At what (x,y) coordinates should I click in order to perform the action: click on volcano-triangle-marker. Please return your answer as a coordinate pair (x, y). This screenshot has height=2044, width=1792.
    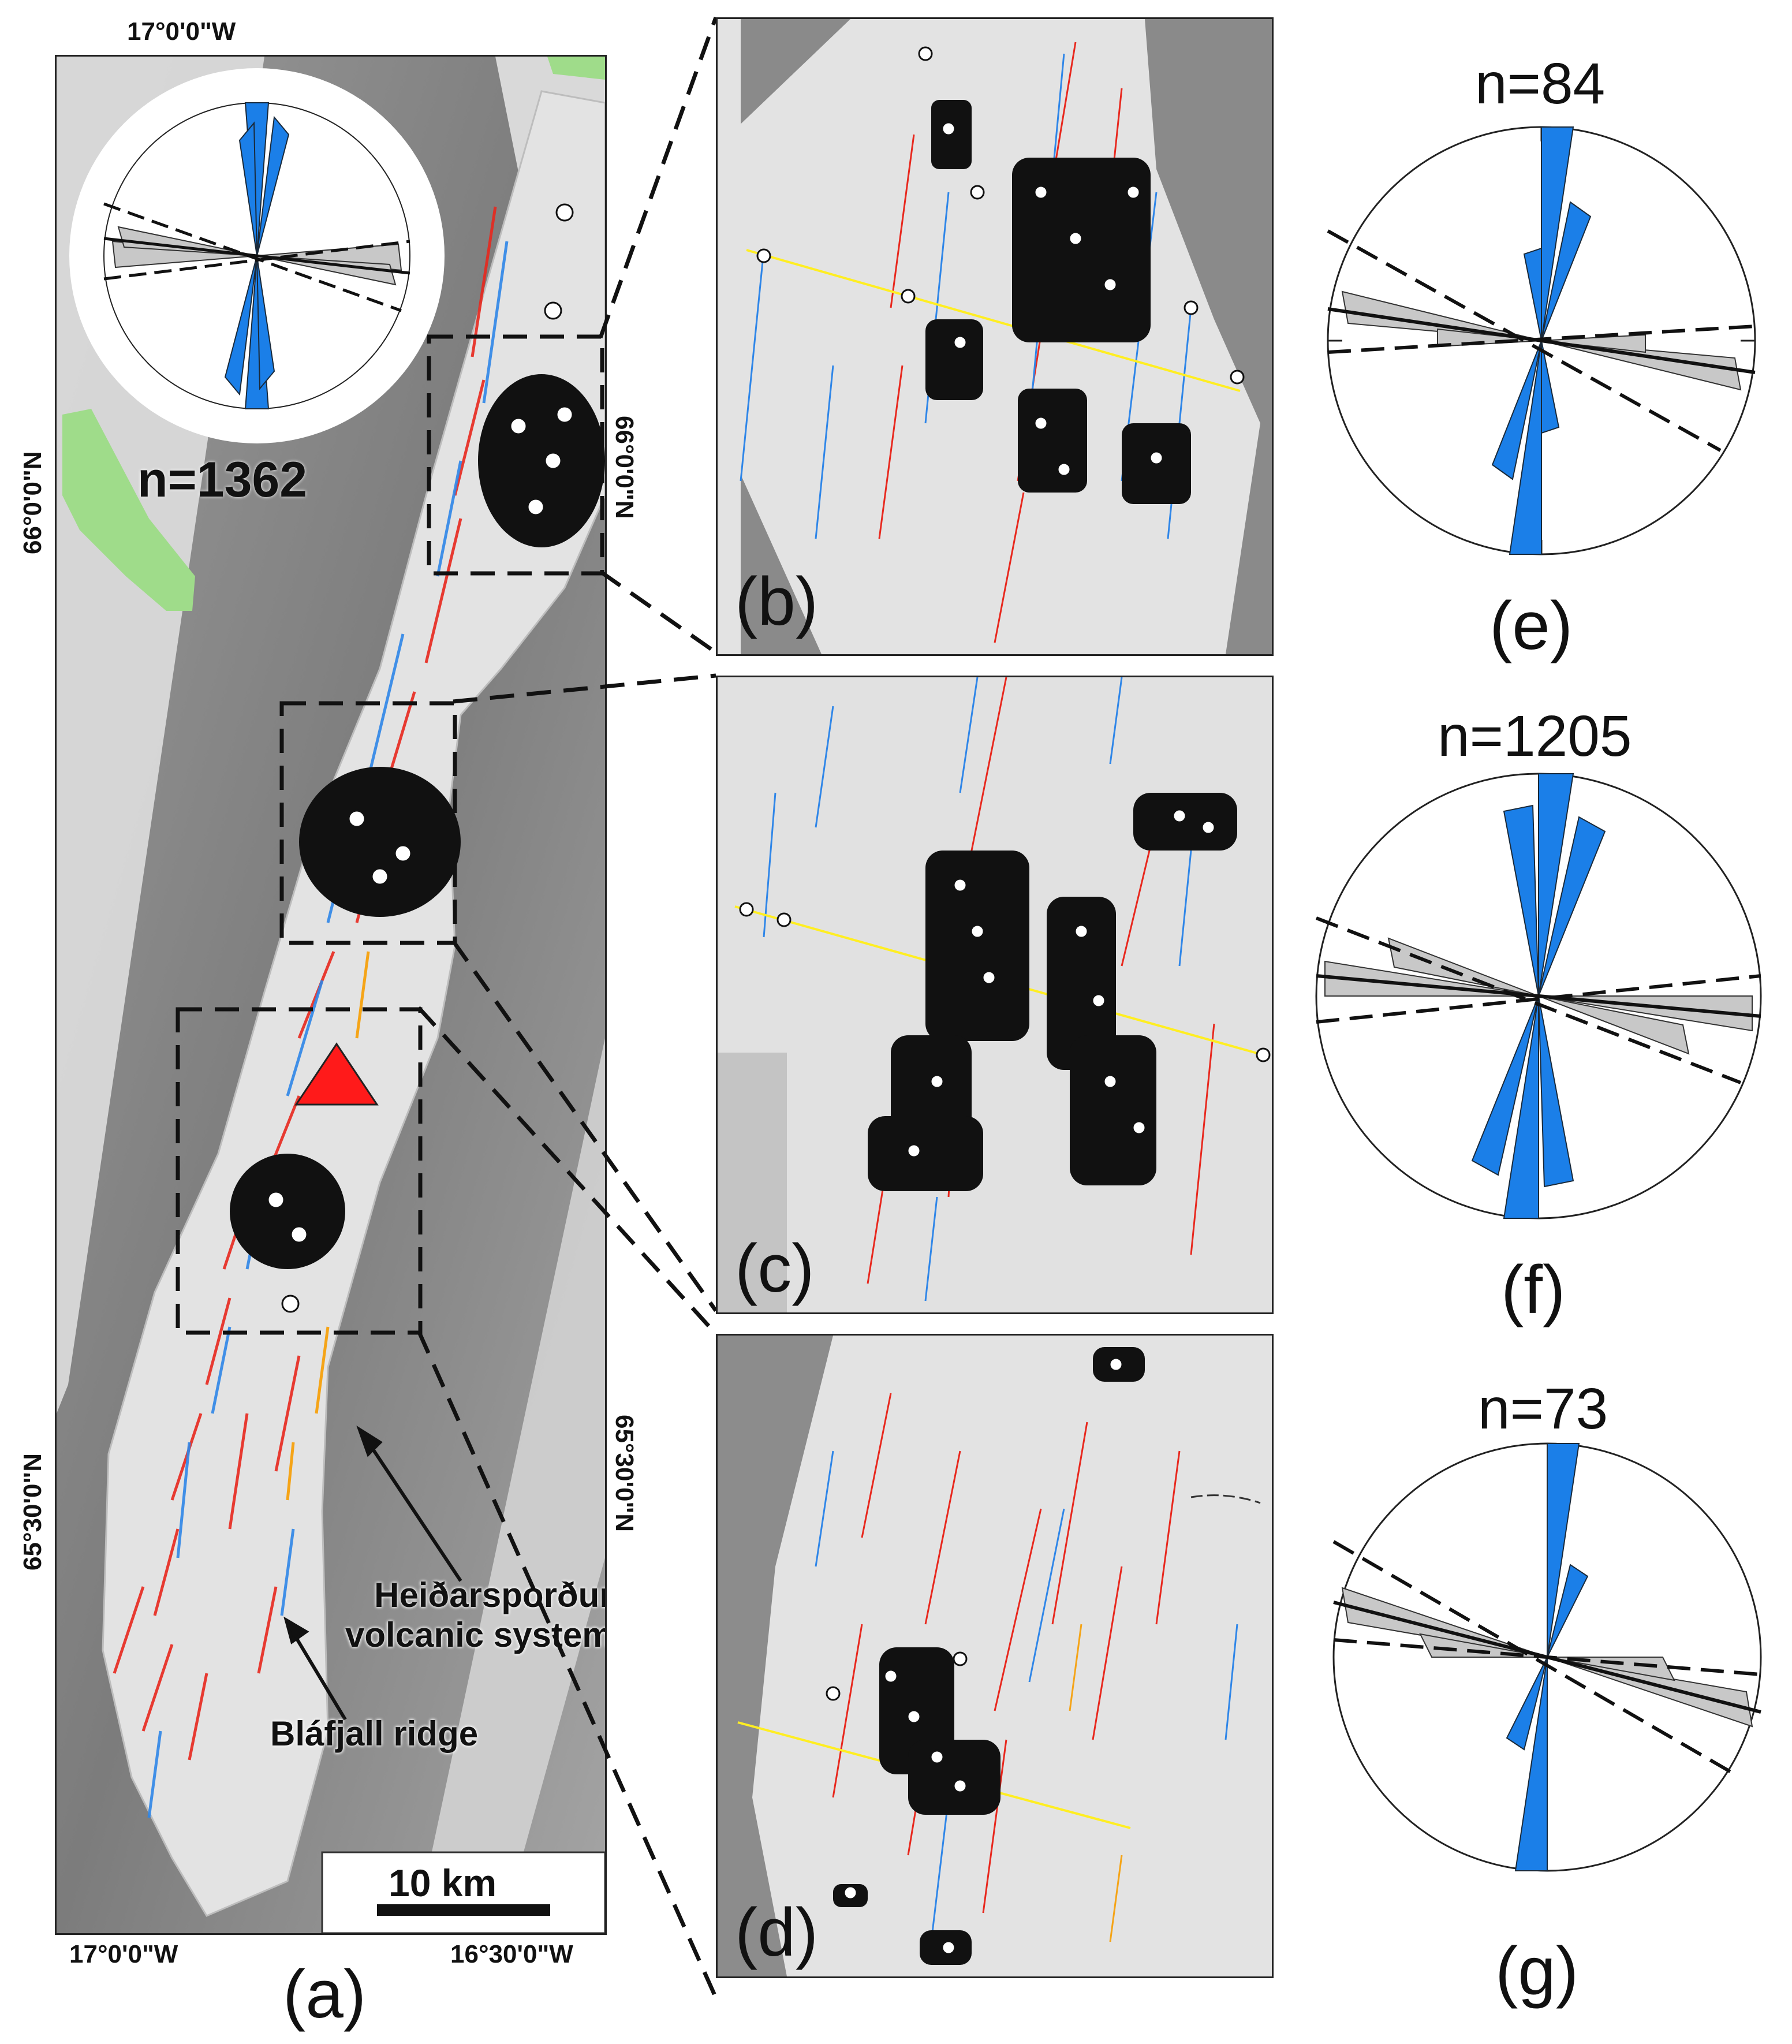
    Looking at the image, I should click on (336, 1074).